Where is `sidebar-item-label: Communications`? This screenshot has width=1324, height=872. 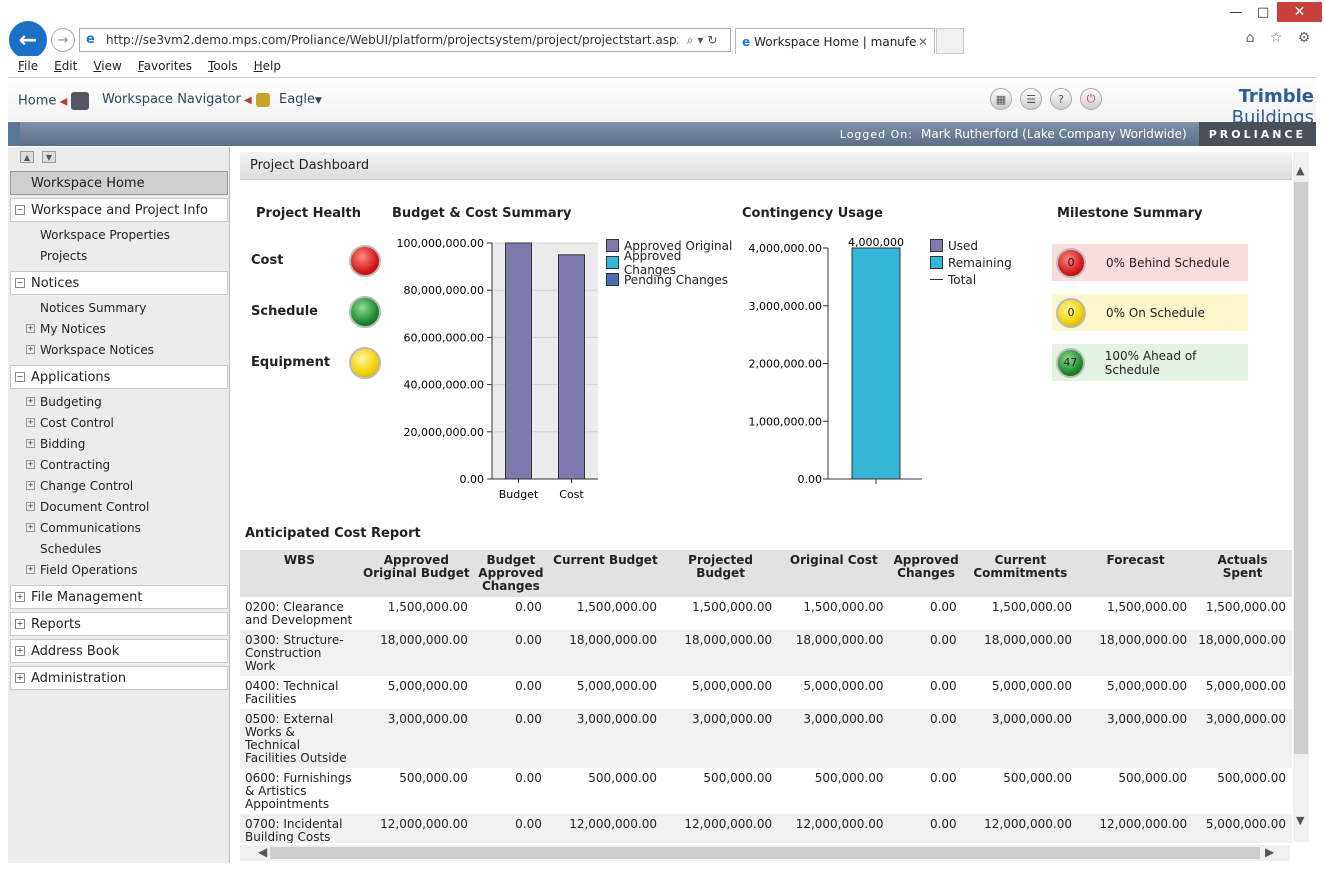
sidebar-item-label: Communications is located at coordinates (90, 527).